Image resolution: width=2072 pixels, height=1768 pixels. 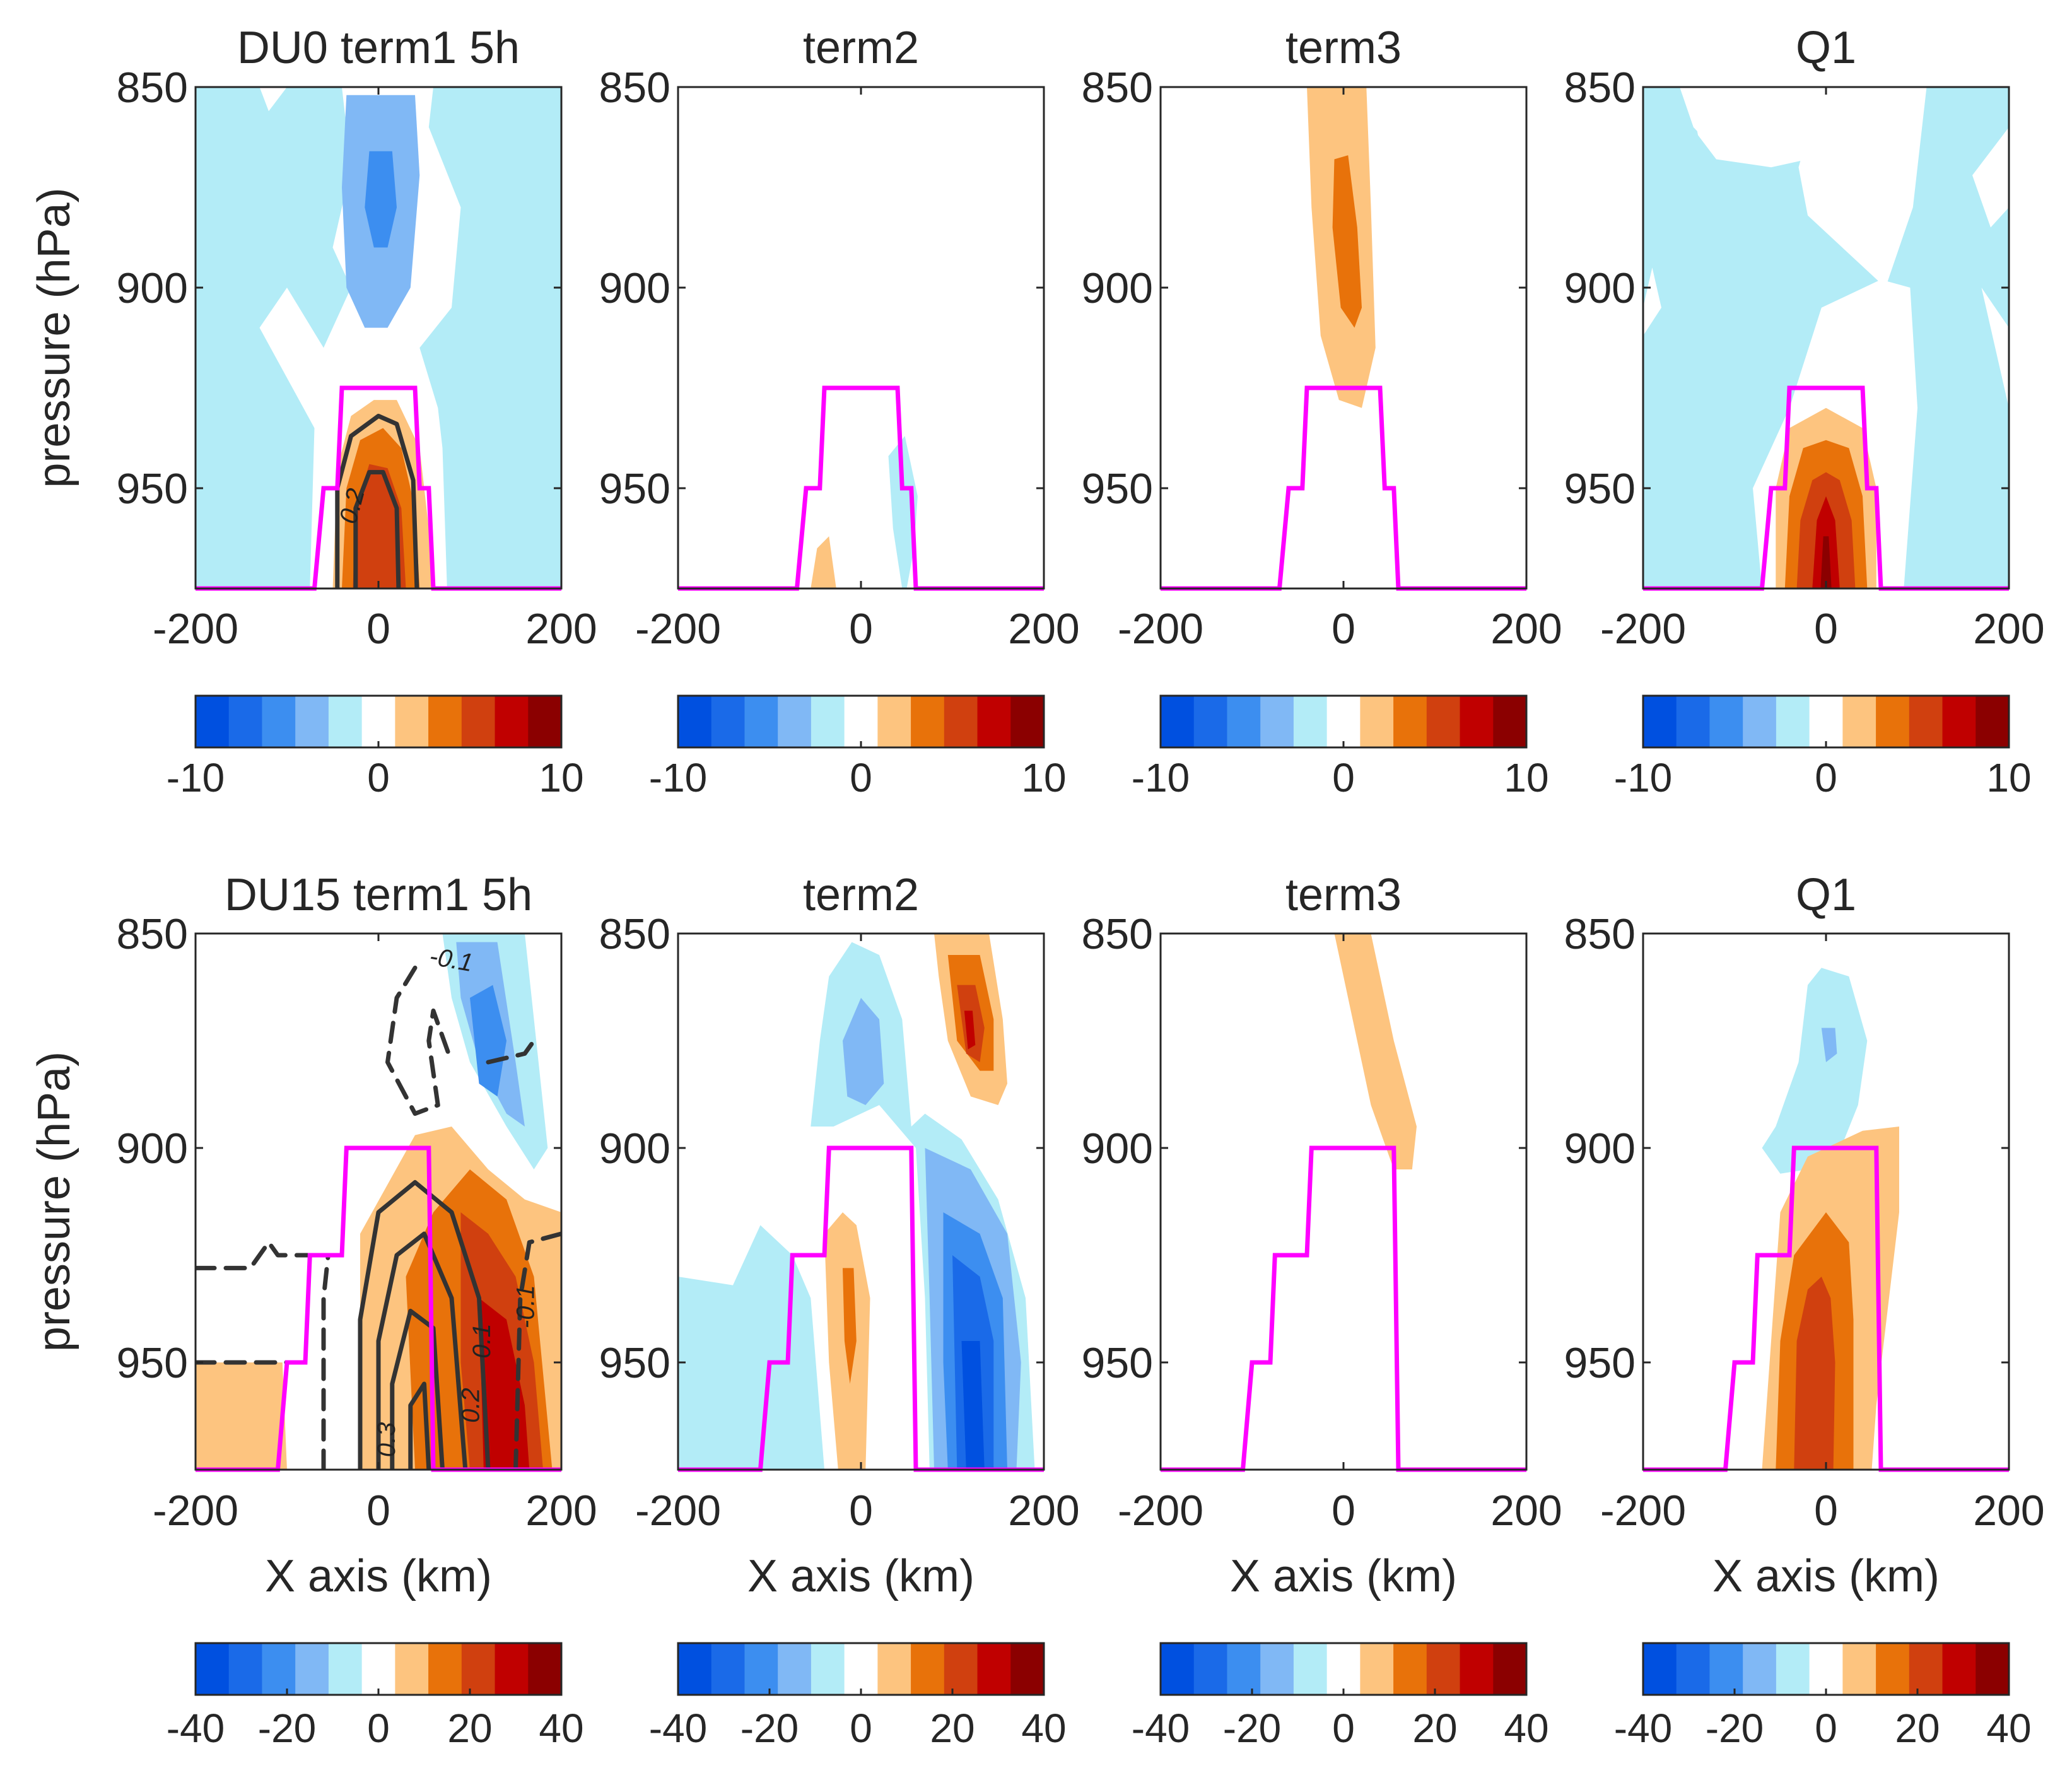 What do you see at coordinates (378, 895) in the screenshot?
I see `panel-title: DU15 term1 5h` at bounding box center [378, 895].